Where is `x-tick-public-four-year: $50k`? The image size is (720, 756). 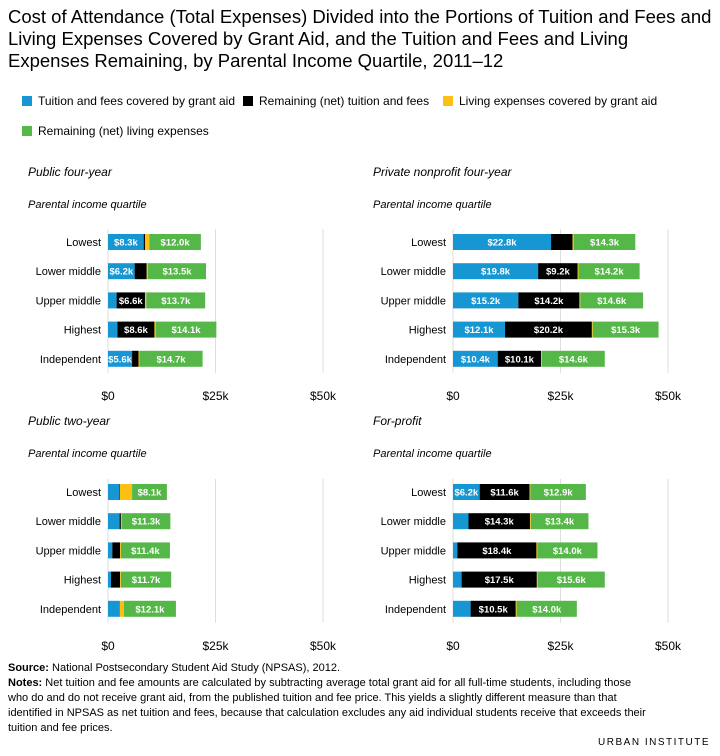 x-tick-public-four-year: $50k is located at coordinates (323, 396).